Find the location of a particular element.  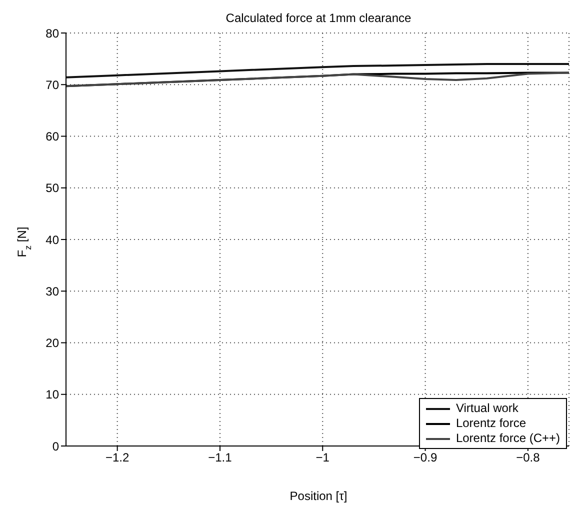

legend-label: Virtual work is located at coordinates (487, 408).